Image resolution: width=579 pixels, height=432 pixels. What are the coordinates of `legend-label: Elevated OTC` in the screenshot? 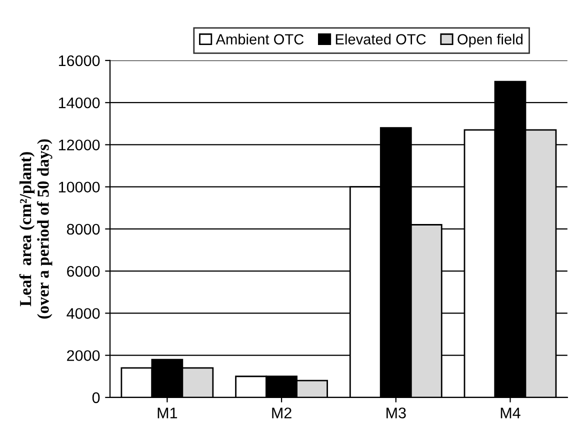 It's located at (381, 39).